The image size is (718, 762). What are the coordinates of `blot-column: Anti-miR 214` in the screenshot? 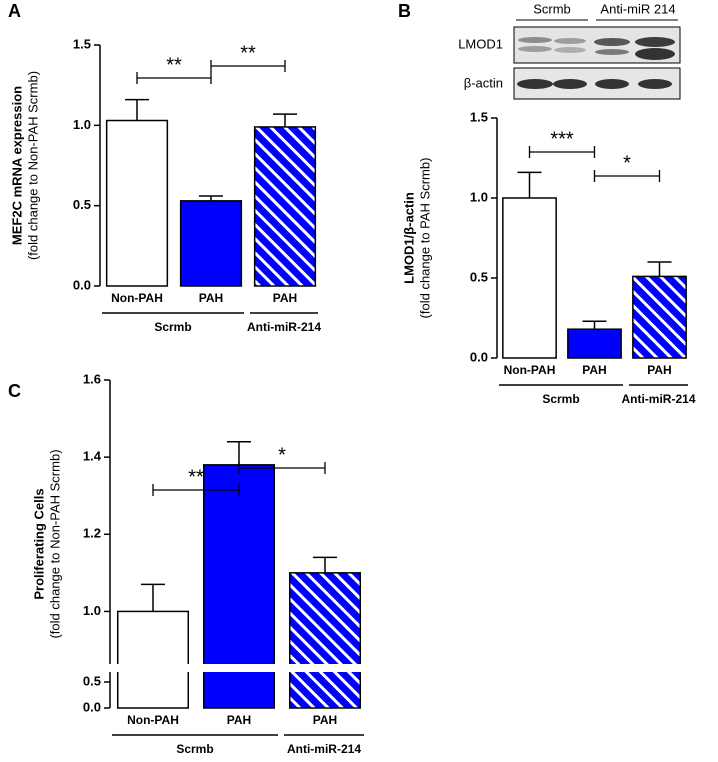 It's located at (637, 8).